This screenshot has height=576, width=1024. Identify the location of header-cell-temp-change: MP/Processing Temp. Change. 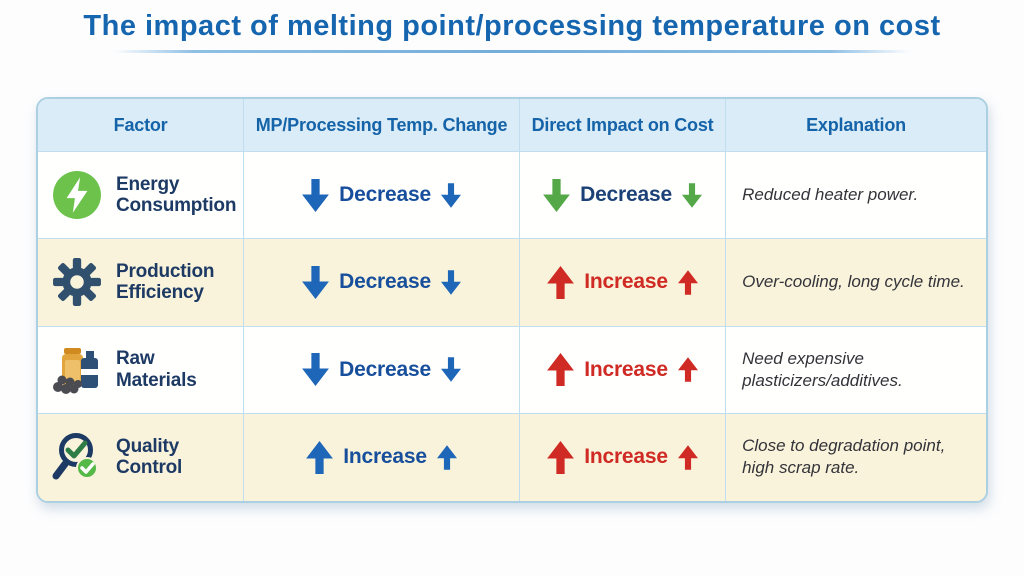
(382, 125).